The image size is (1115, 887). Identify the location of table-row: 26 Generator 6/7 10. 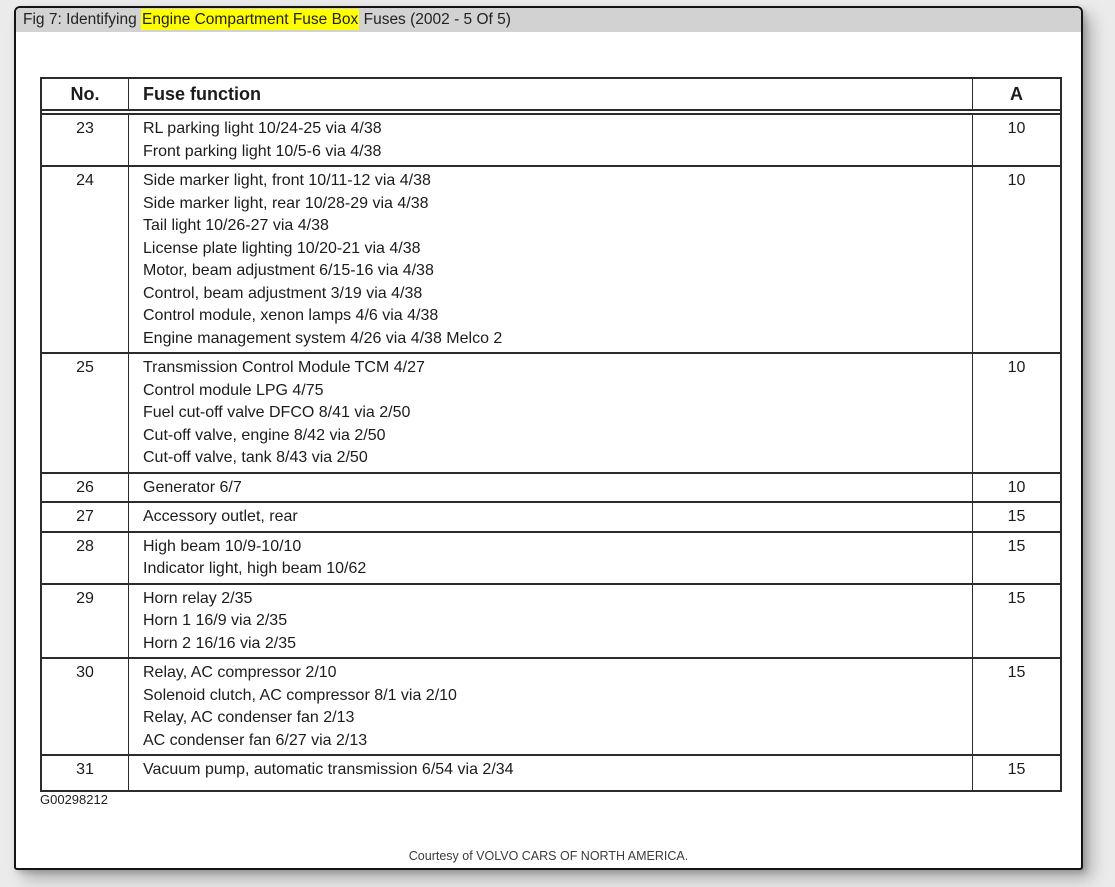
(551, 488).